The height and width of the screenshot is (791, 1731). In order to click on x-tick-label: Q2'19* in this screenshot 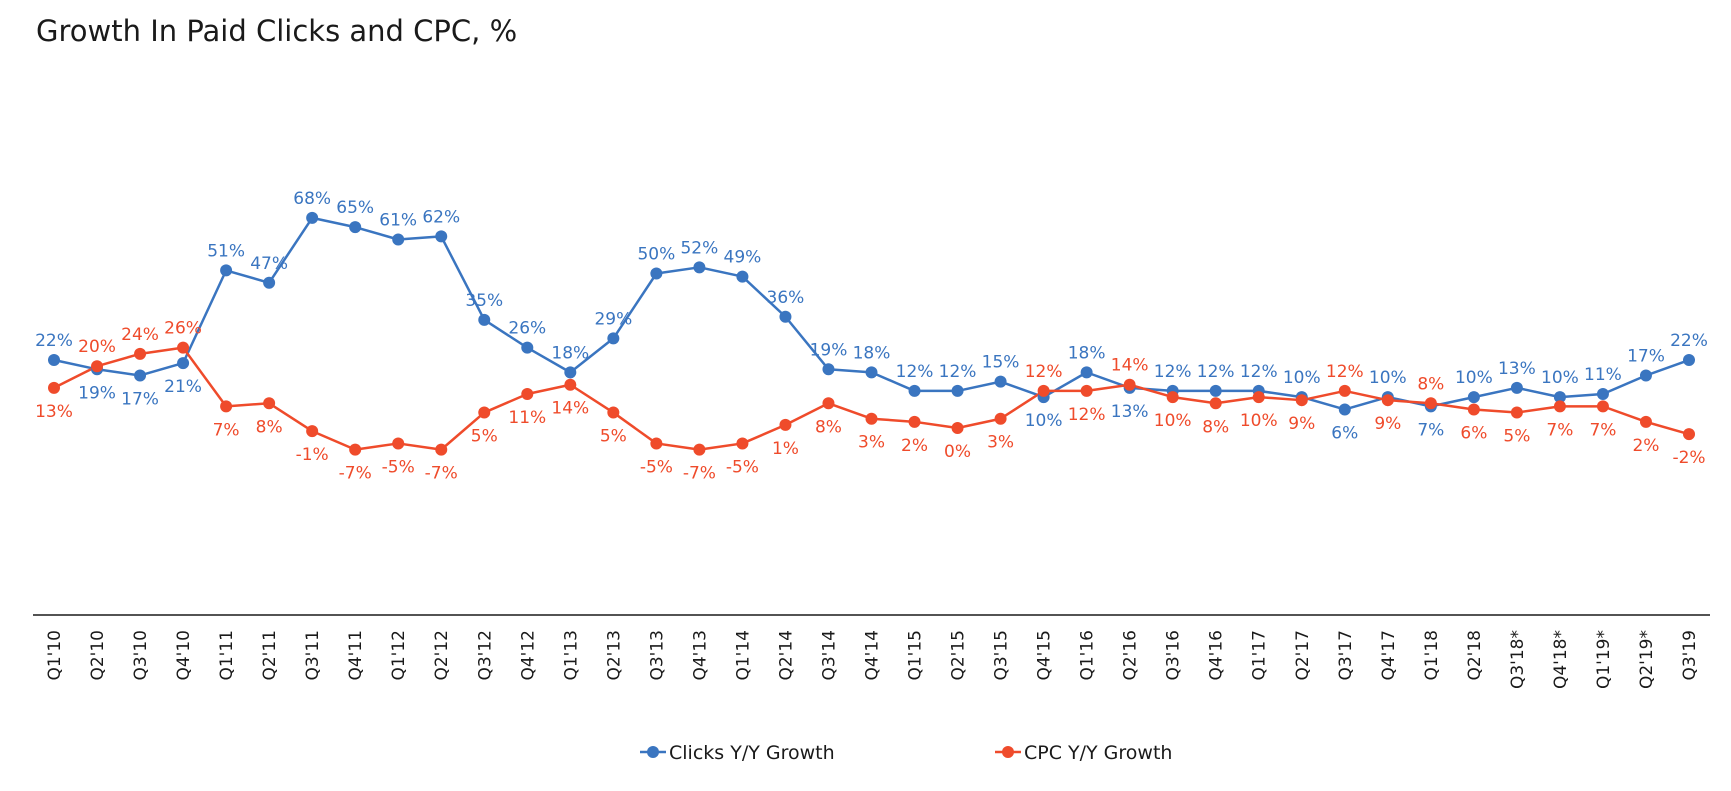, I will do `click(1647, 659)`.